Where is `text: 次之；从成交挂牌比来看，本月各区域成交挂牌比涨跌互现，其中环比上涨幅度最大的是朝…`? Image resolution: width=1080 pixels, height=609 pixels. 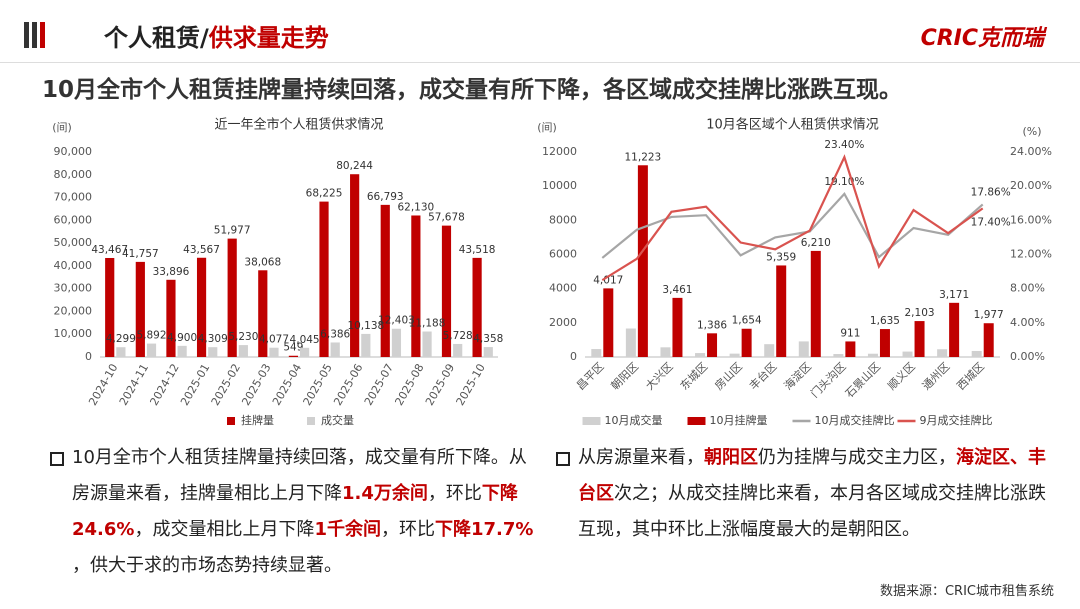
text: 次之；从成交挂牌比来看，本月各区域成交挂牌比涨跌互现，其中环比上涨幅度最大的是朝… is located at coordinates (812, 511).